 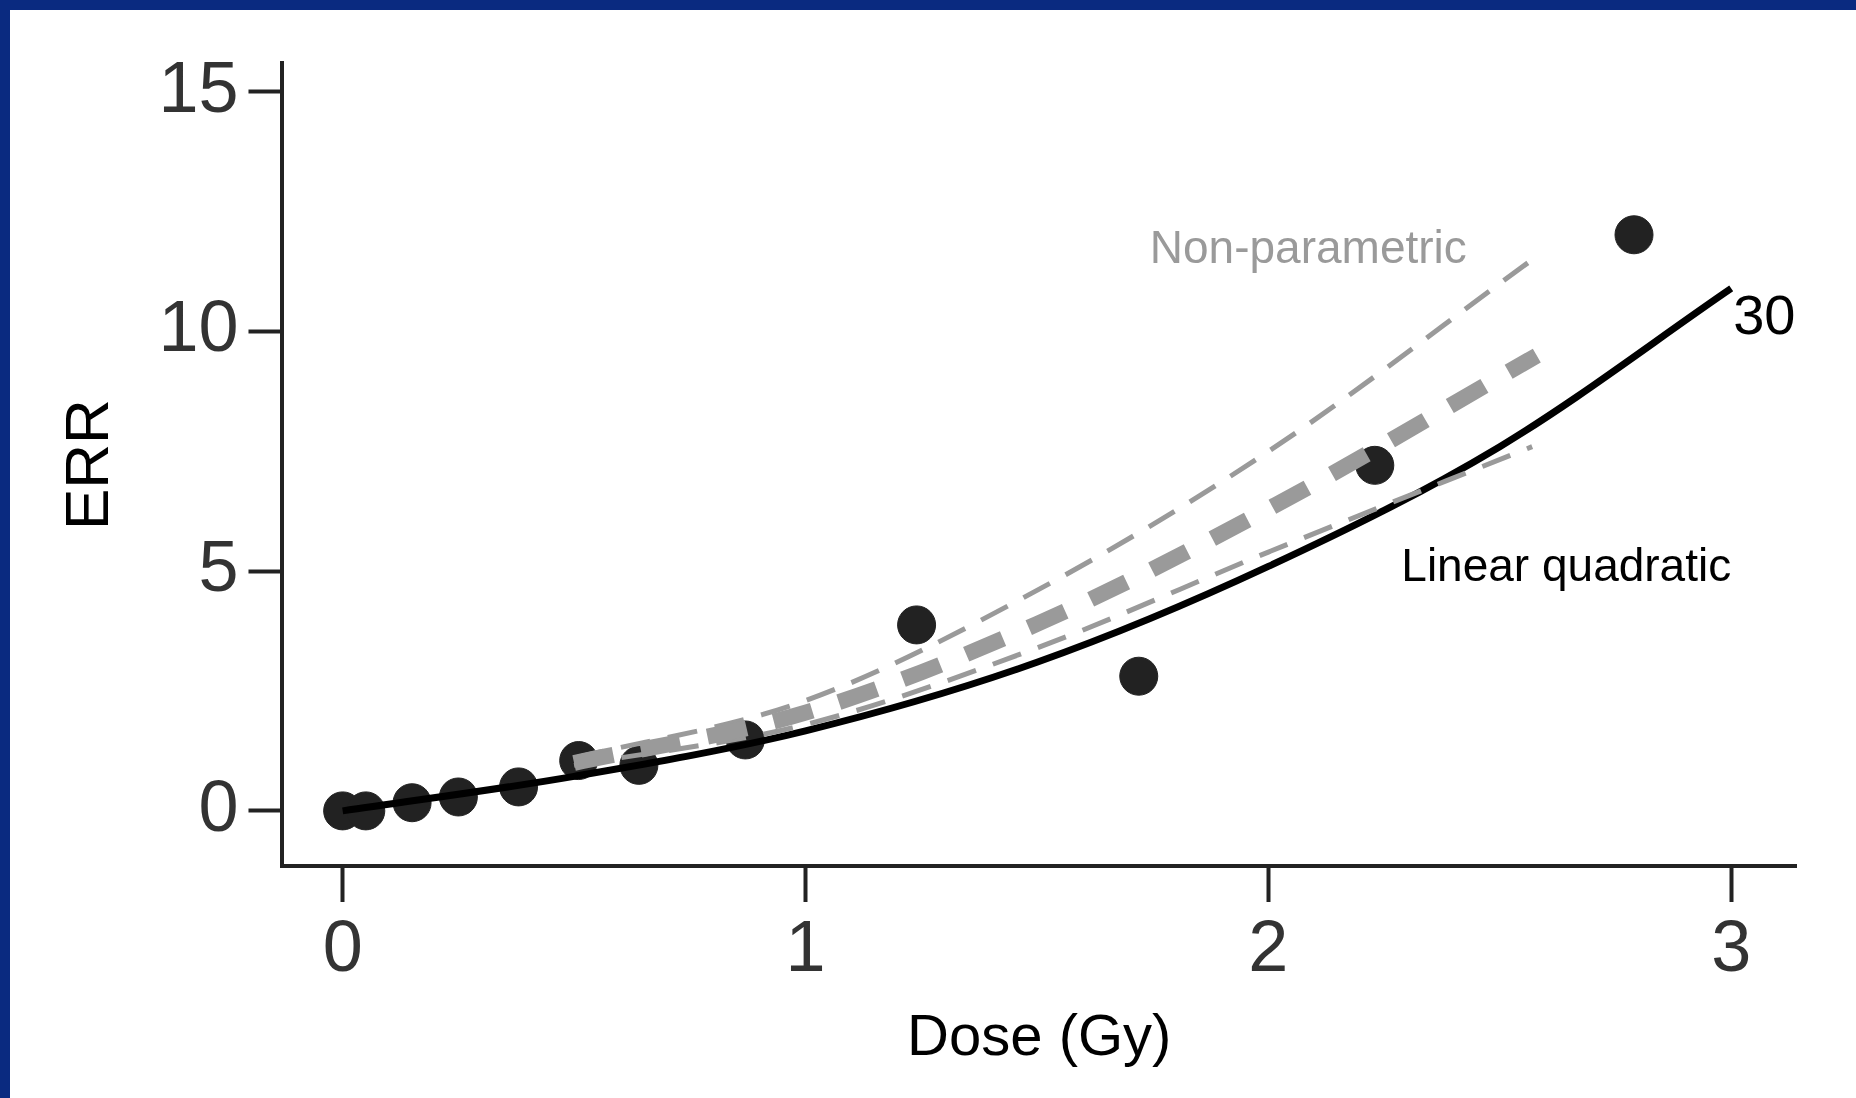 I want to click on x-axis-title: Dose (Gy), so click(x=1039, y=1035).